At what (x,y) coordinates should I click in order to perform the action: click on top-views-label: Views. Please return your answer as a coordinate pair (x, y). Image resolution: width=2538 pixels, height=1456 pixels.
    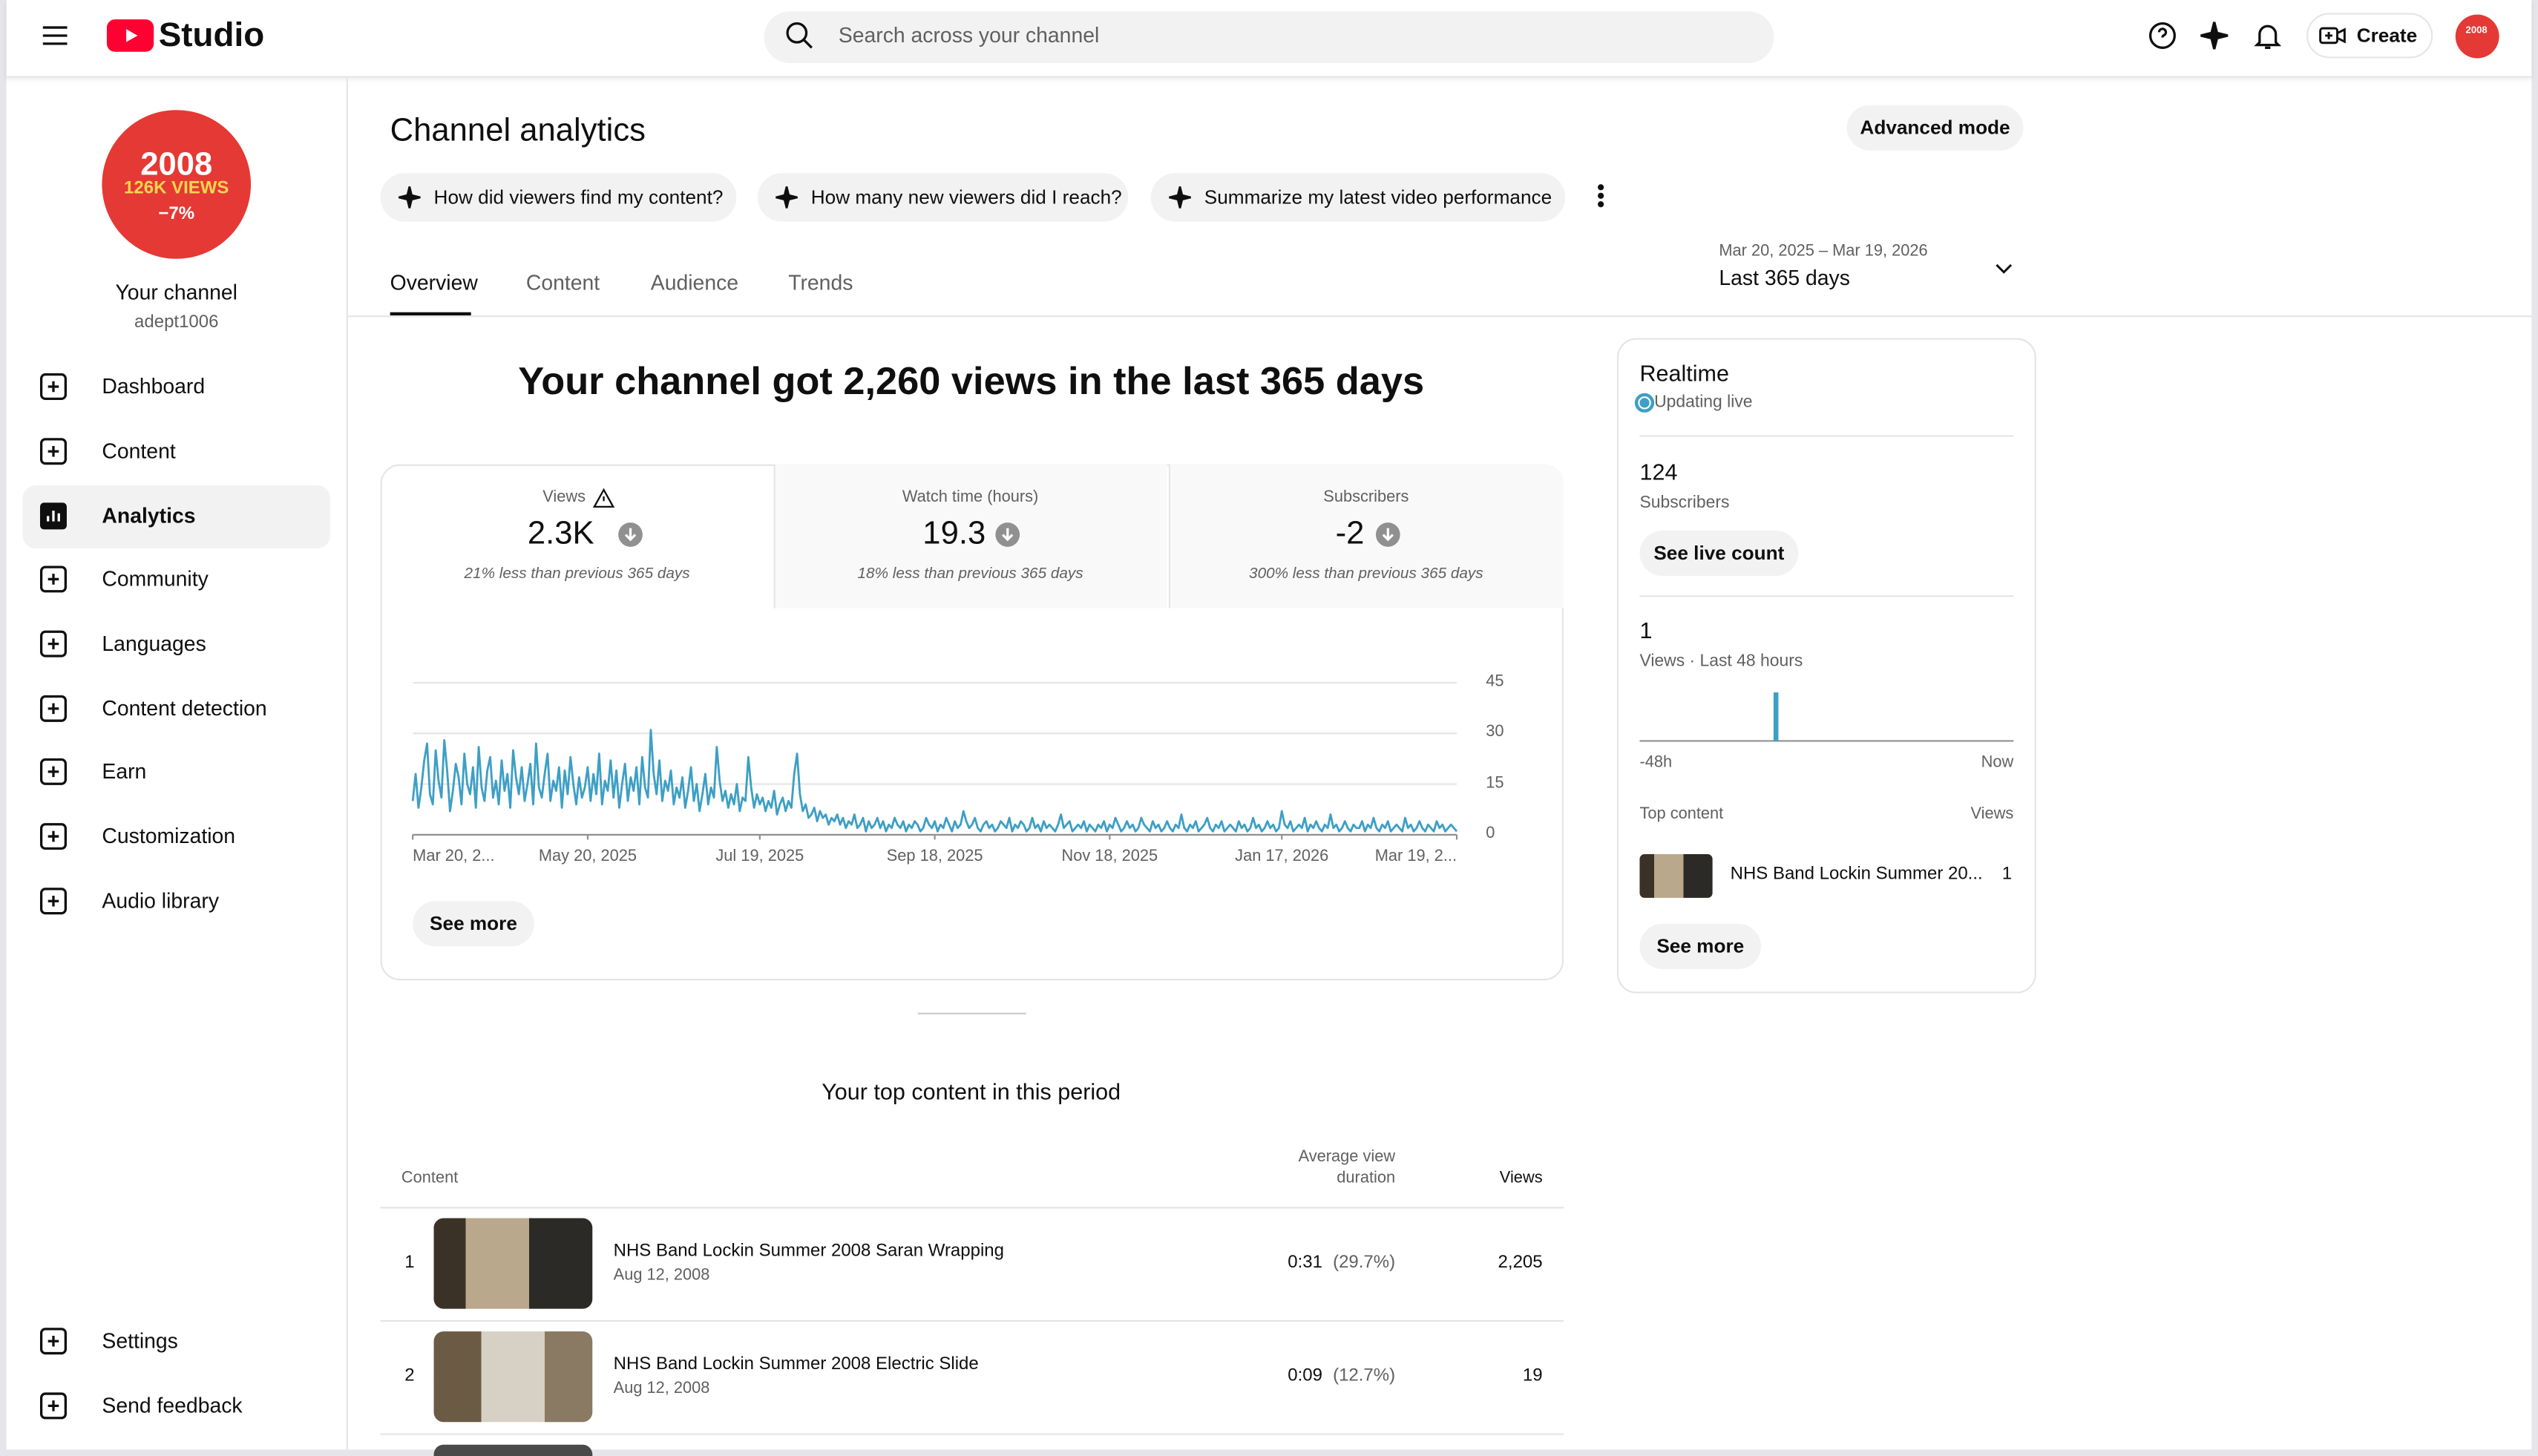
    Looking at the image, I should click on (1992, 815).